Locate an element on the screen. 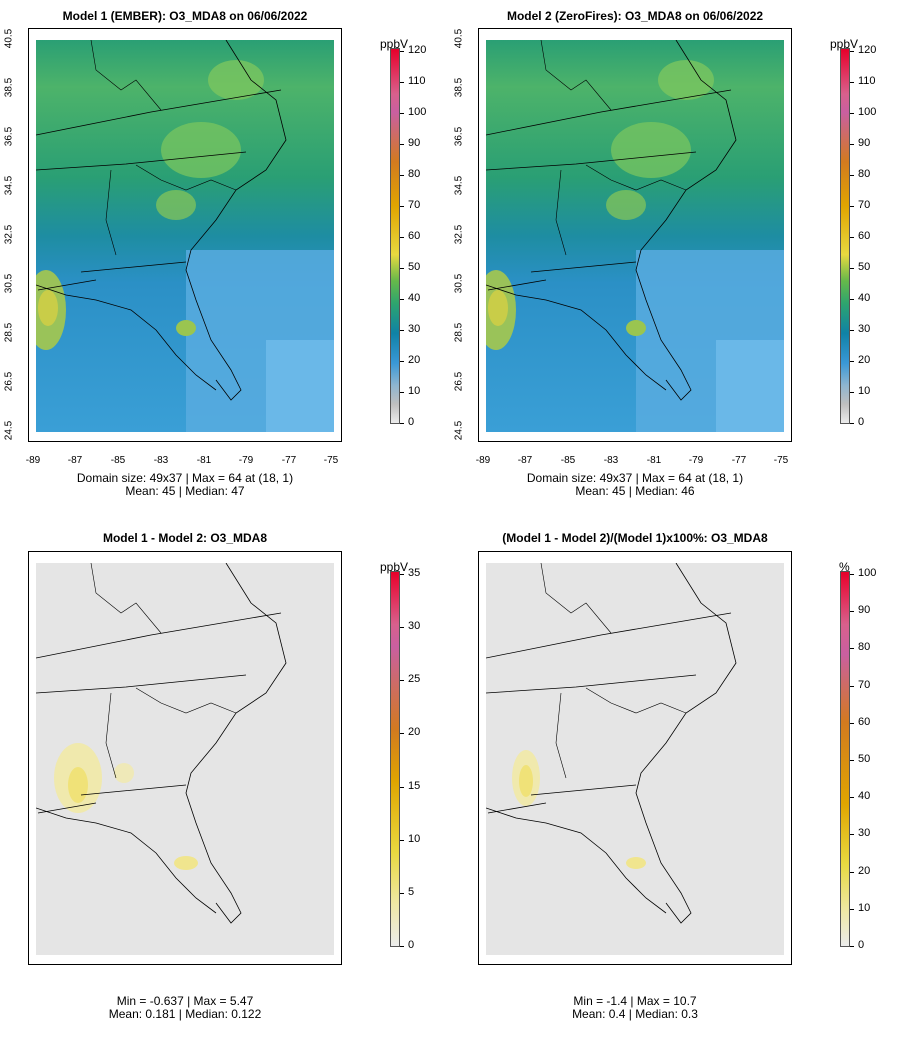 Image resolution: width=900 pixels, height=1045 pixels. panel2-ytick: 30.5 is located at coordinates (459, 283).